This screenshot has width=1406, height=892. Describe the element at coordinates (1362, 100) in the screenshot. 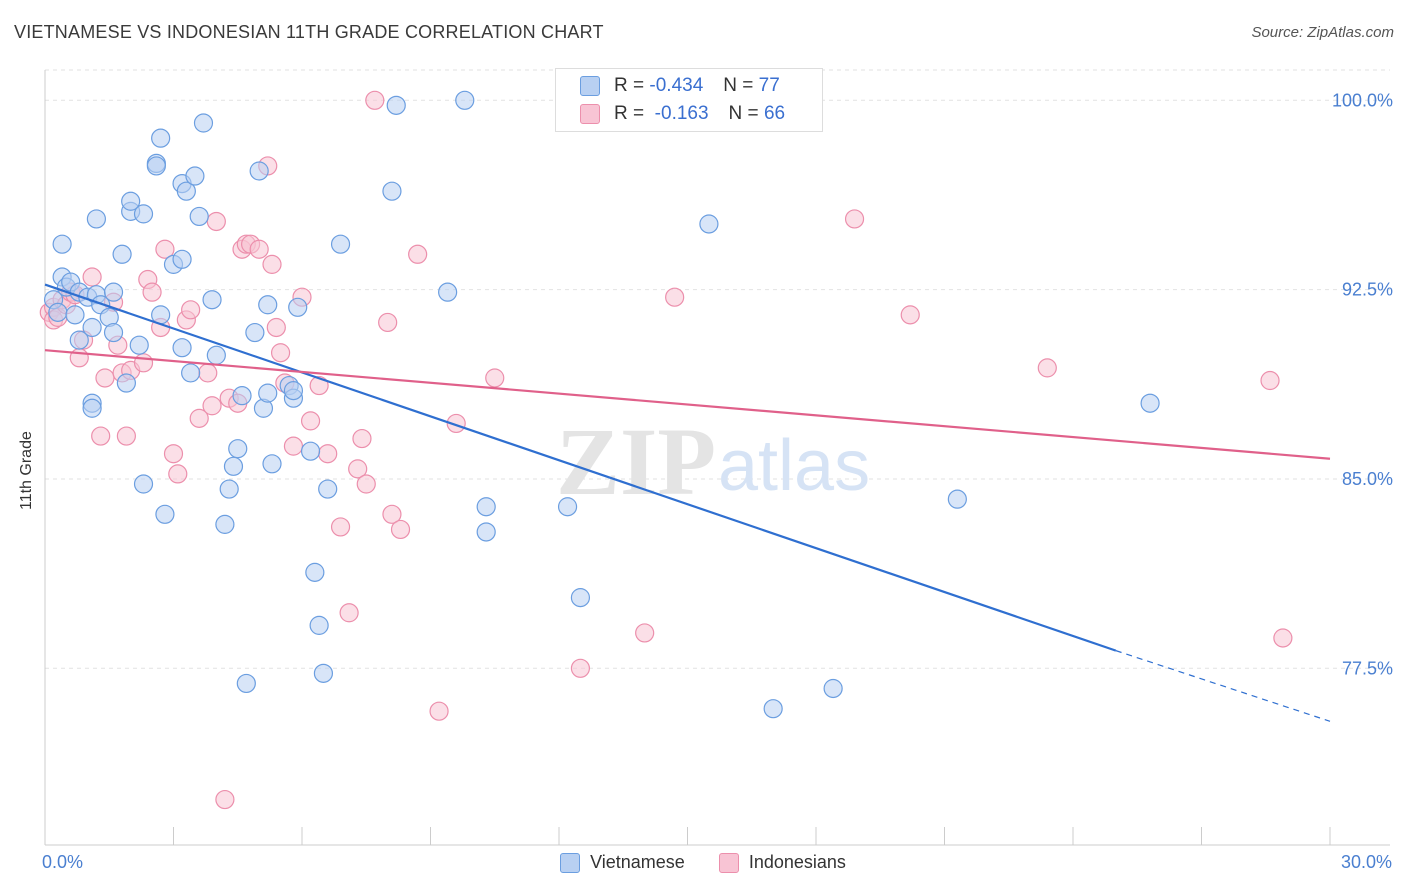

I see `y-tick-label: 100.0%` at that location.